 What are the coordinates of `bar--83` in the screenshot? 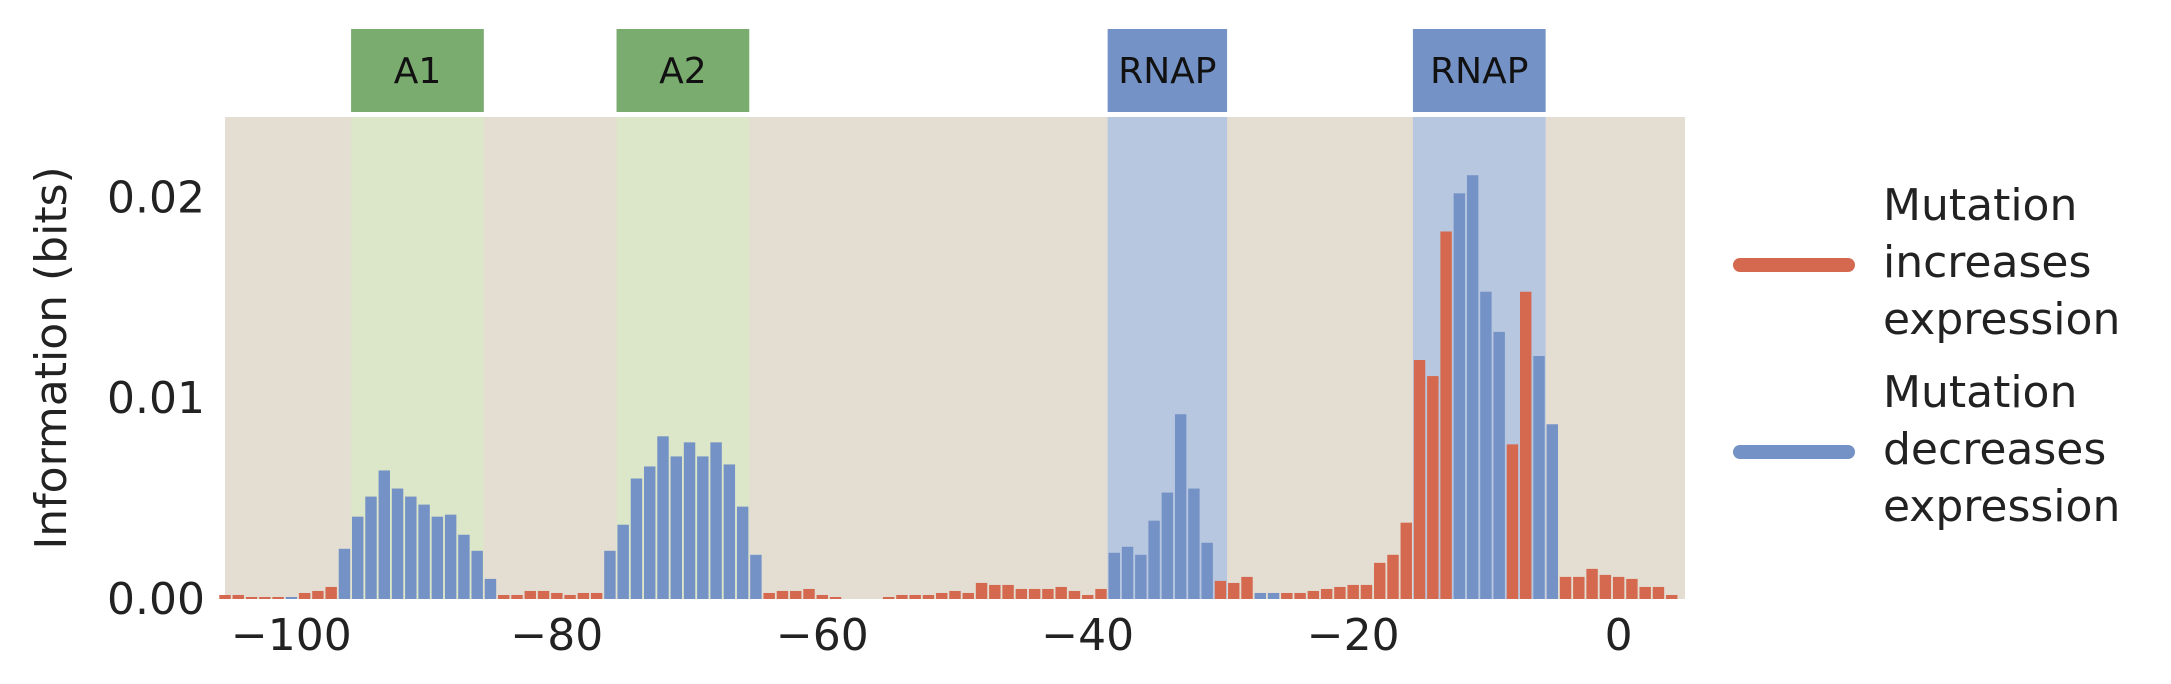 It's located at (517, 596).